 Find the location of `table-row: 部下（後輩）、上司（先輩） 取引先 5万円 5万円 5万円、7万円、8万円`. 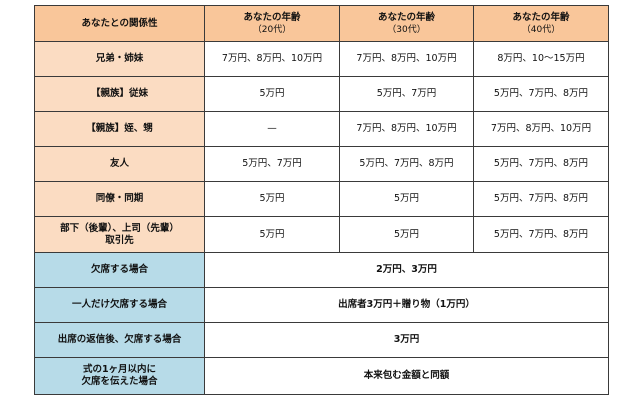

table-row: 部下（後輩）、上司（先輩） 取引先 5万円 5万円 5万円、7万円、8万円 is located at coordinates (321, 234).